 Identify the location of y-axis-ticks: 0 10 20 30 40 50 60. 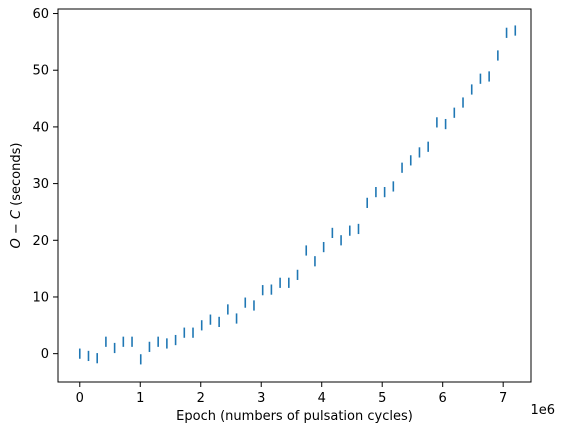
(45, 184).